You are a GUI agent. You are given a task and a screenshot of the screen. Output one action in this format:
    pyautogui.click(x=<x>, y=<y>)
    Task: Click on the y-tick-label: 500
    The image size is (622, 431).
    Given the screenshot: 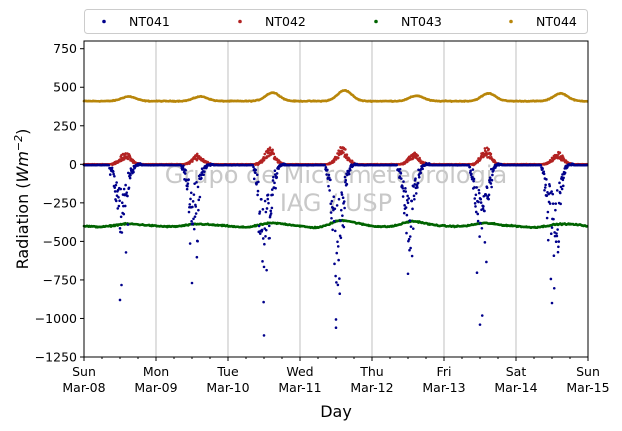 What is the action you would take?
    pyautogui.click(x=65, y=87)
    